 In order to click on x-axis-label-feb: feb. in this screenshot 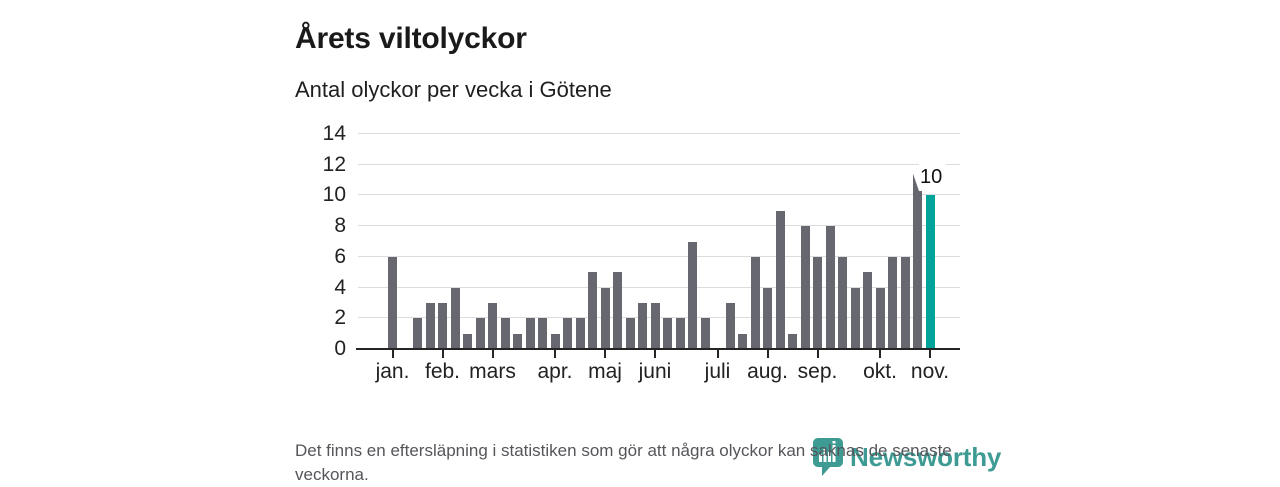, I will do `click(442, 371)`.